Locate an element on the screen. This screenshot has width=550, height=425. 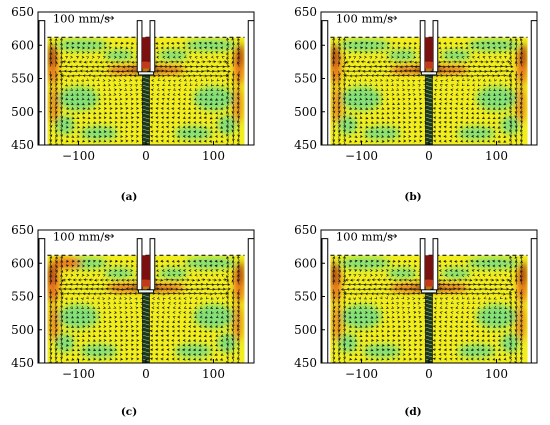
panel-caption: (a) is located at coordinates (129, 197).